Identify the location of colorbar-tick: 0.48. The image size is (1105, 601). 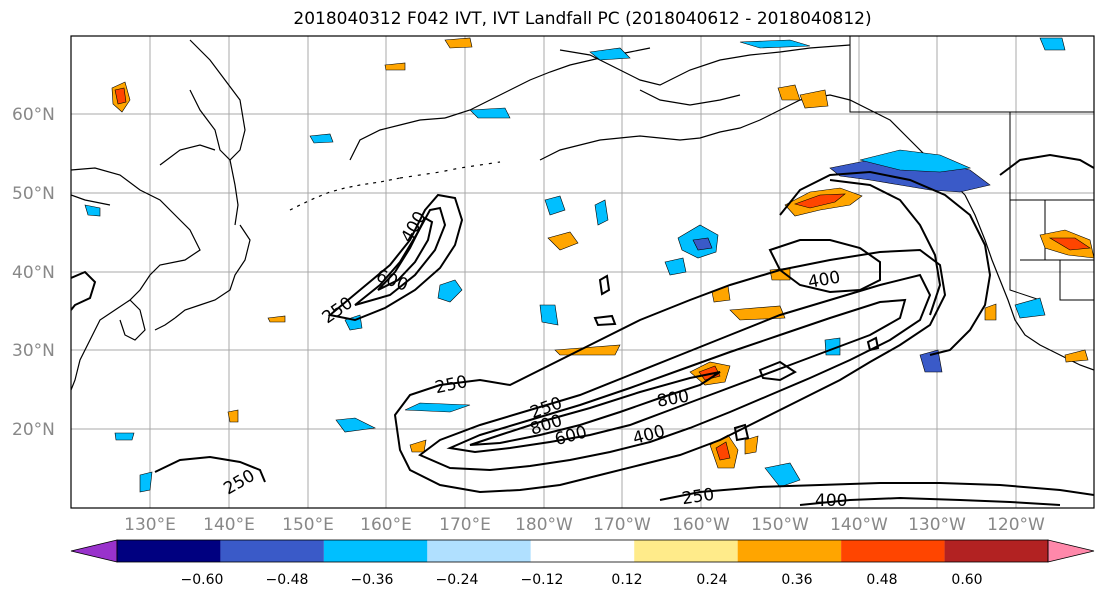
(881, 580).